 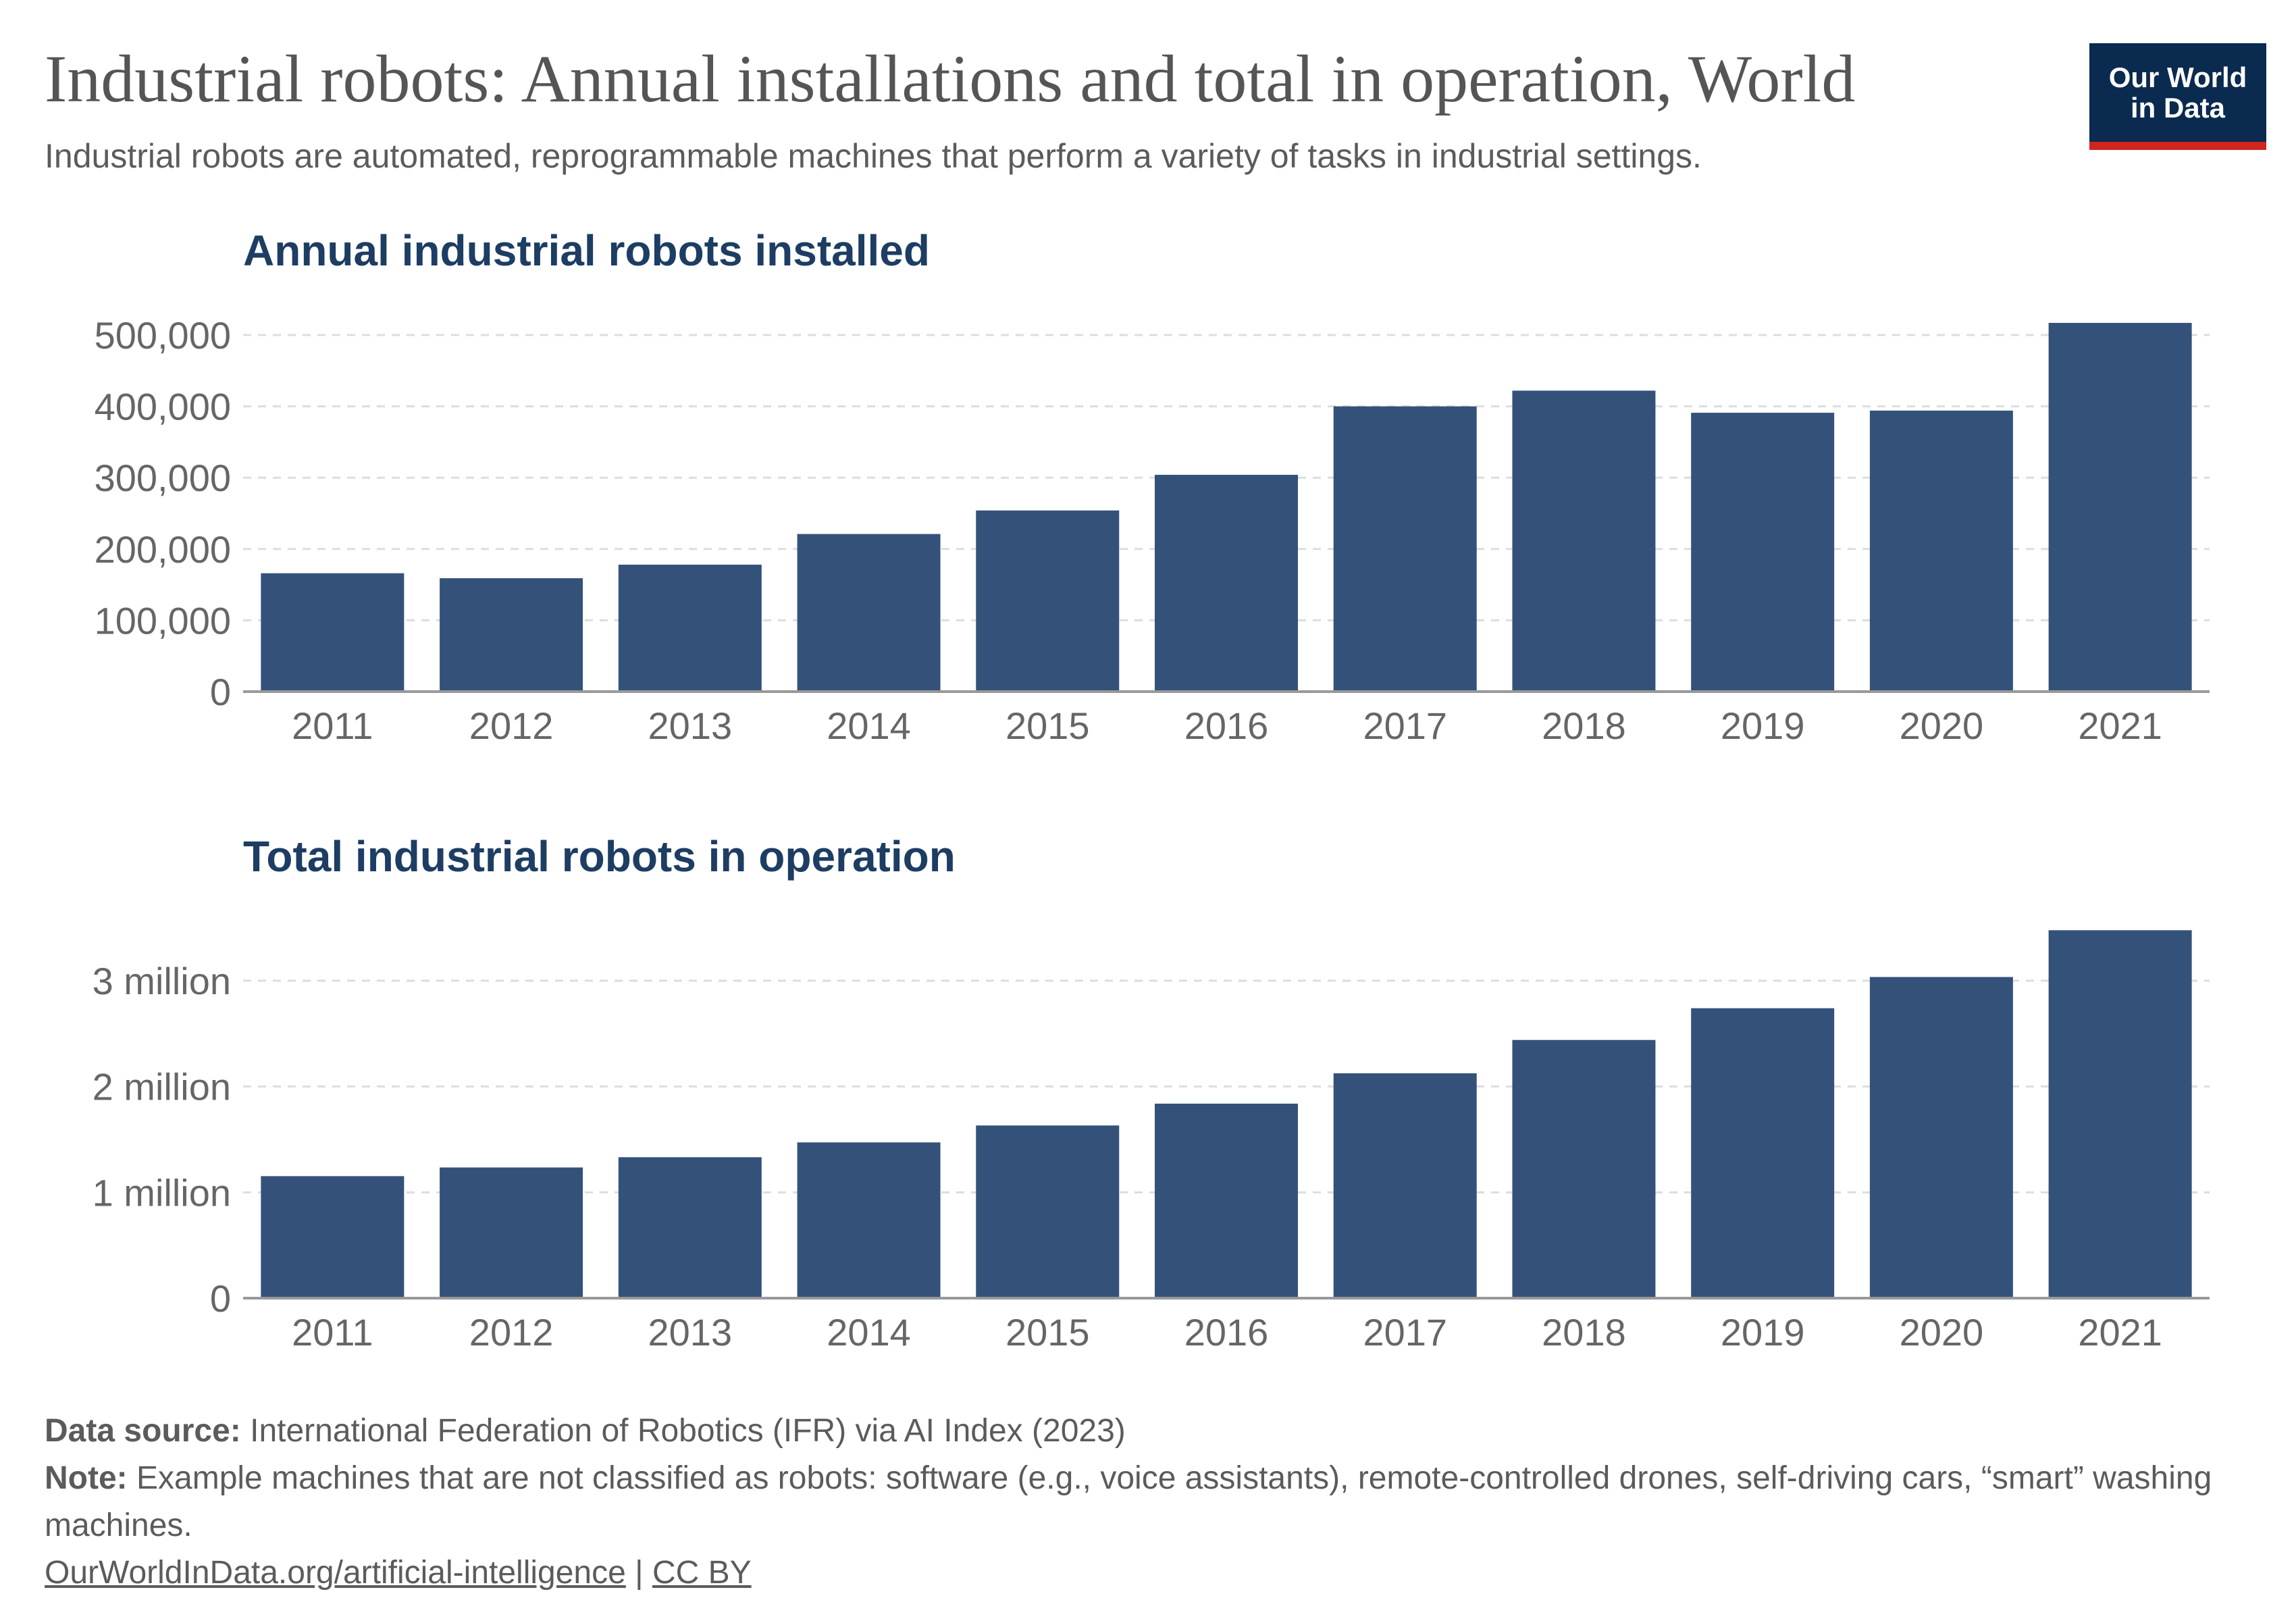 What do you see at coordinates (1226, 1201) in the screenshot?
I see `total-bar-2016` at bounding box center [1226, 1201].